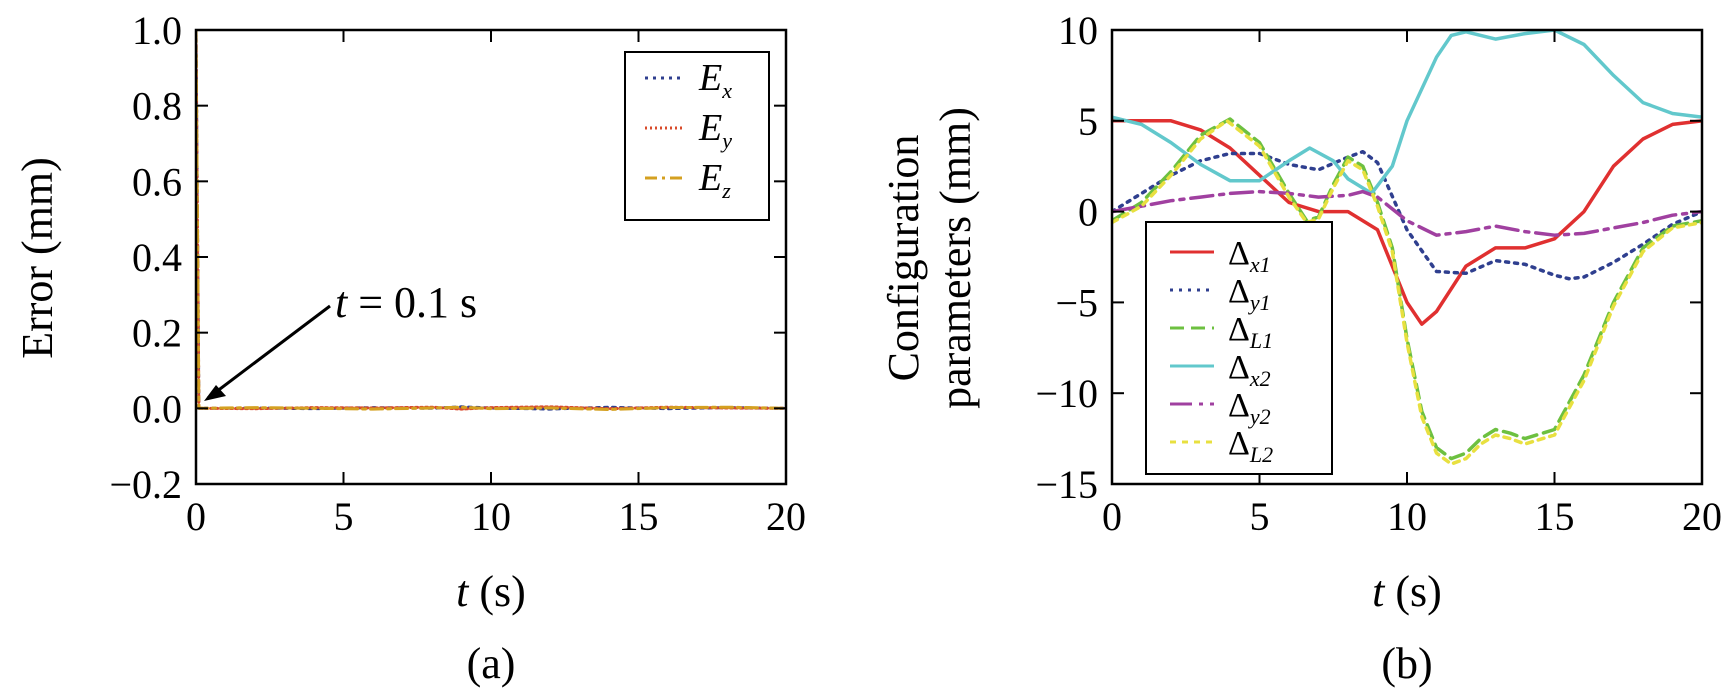  What do you see at coordinates (1088, 212) in the screenshot?
I see `ytick-label: 0` at bounding box center [1088, 212].